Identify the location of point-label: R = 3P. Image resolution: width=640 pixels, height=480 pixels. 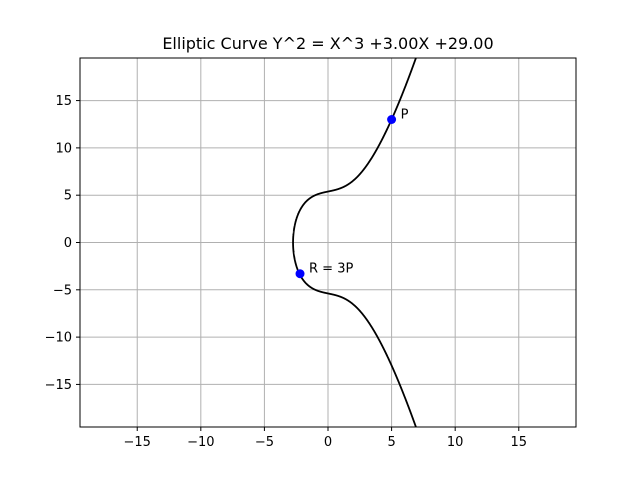
(331, 269).